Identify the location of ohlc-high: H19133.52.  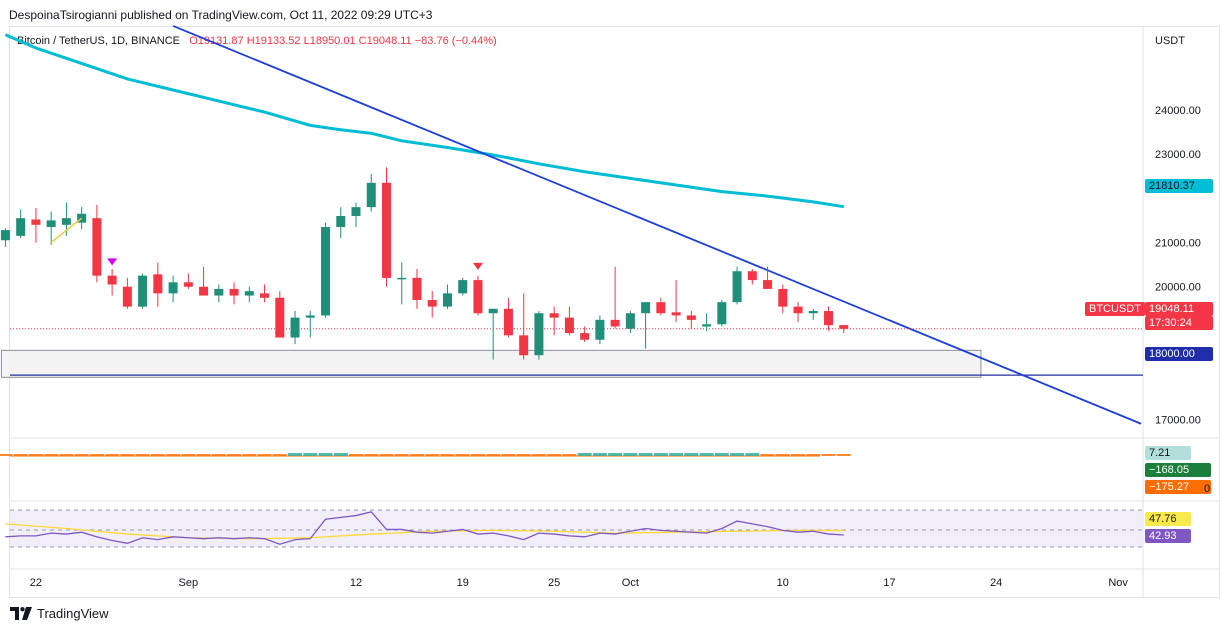
(273, 41).